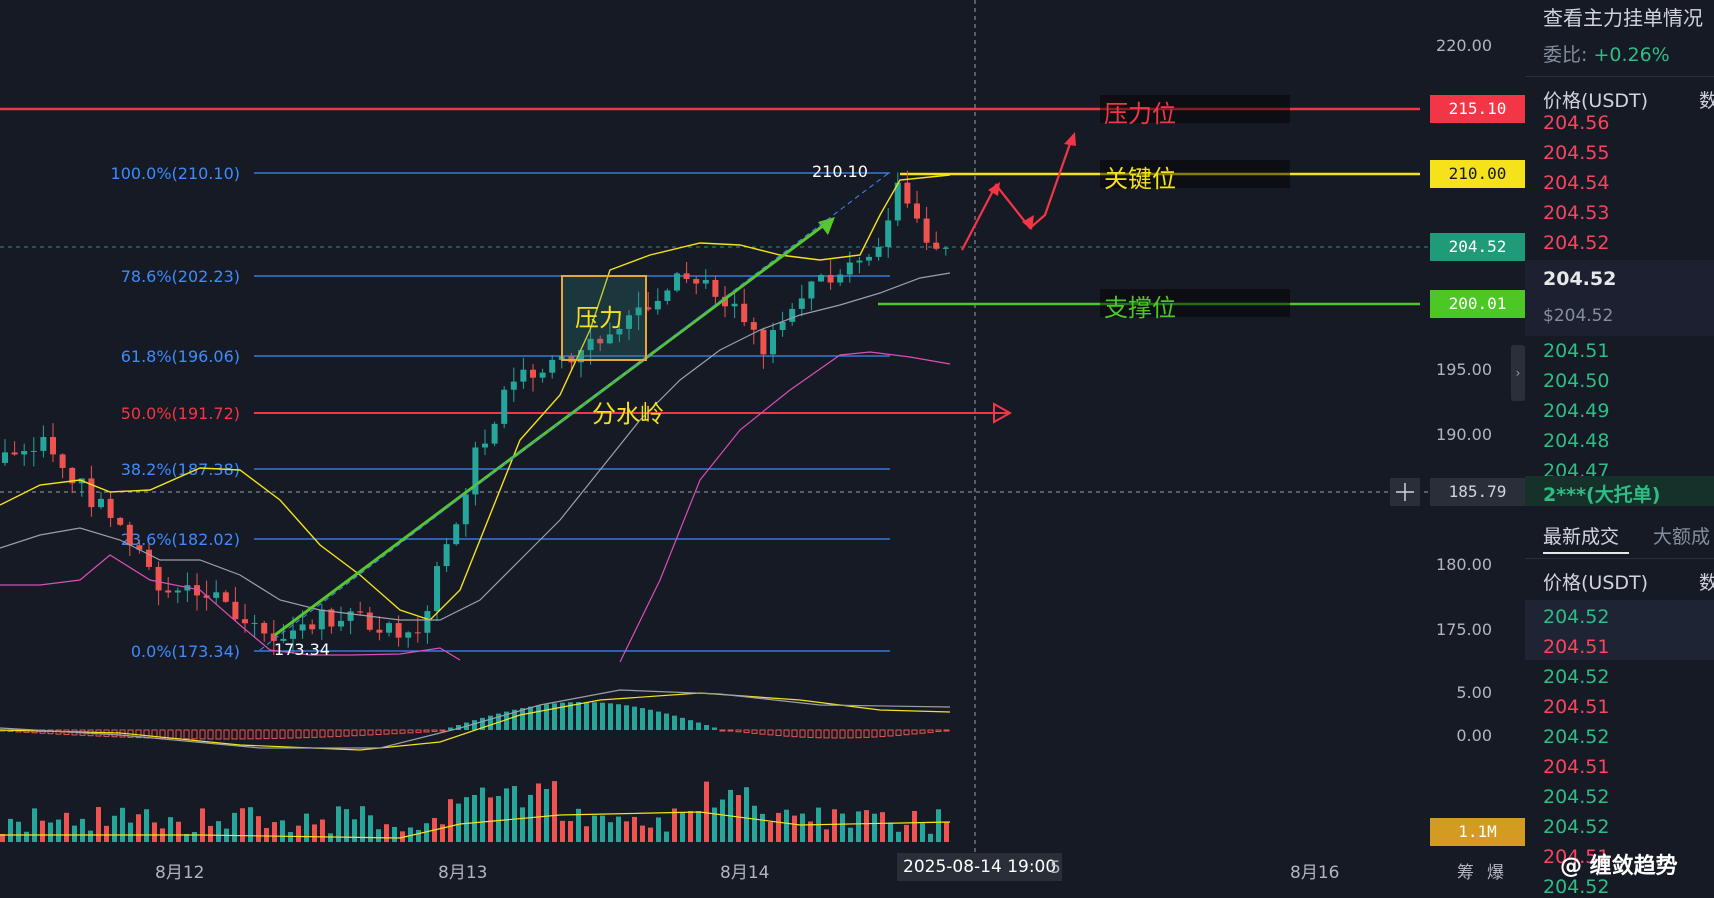 This screenshot has height=898, width=1714. I want to click on trades-price-header: 价格(USDT), so click(1596, 583).